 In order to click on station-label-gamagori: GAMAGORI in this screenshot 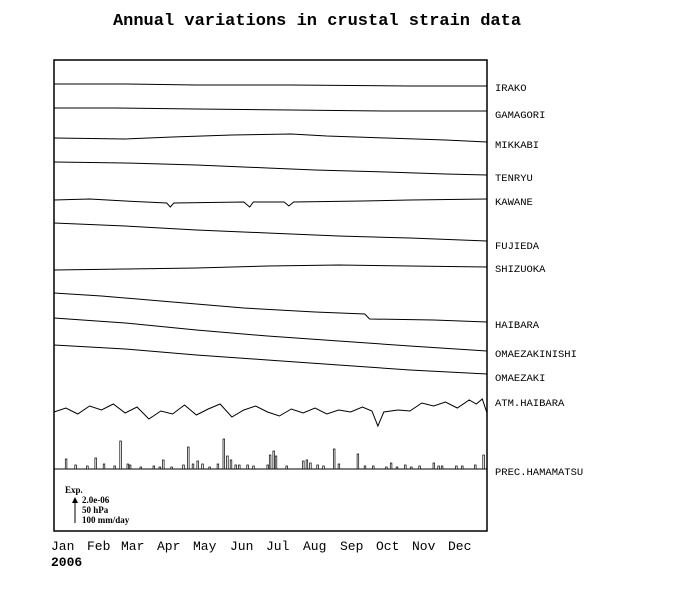, I will do `click(520, 116)`.